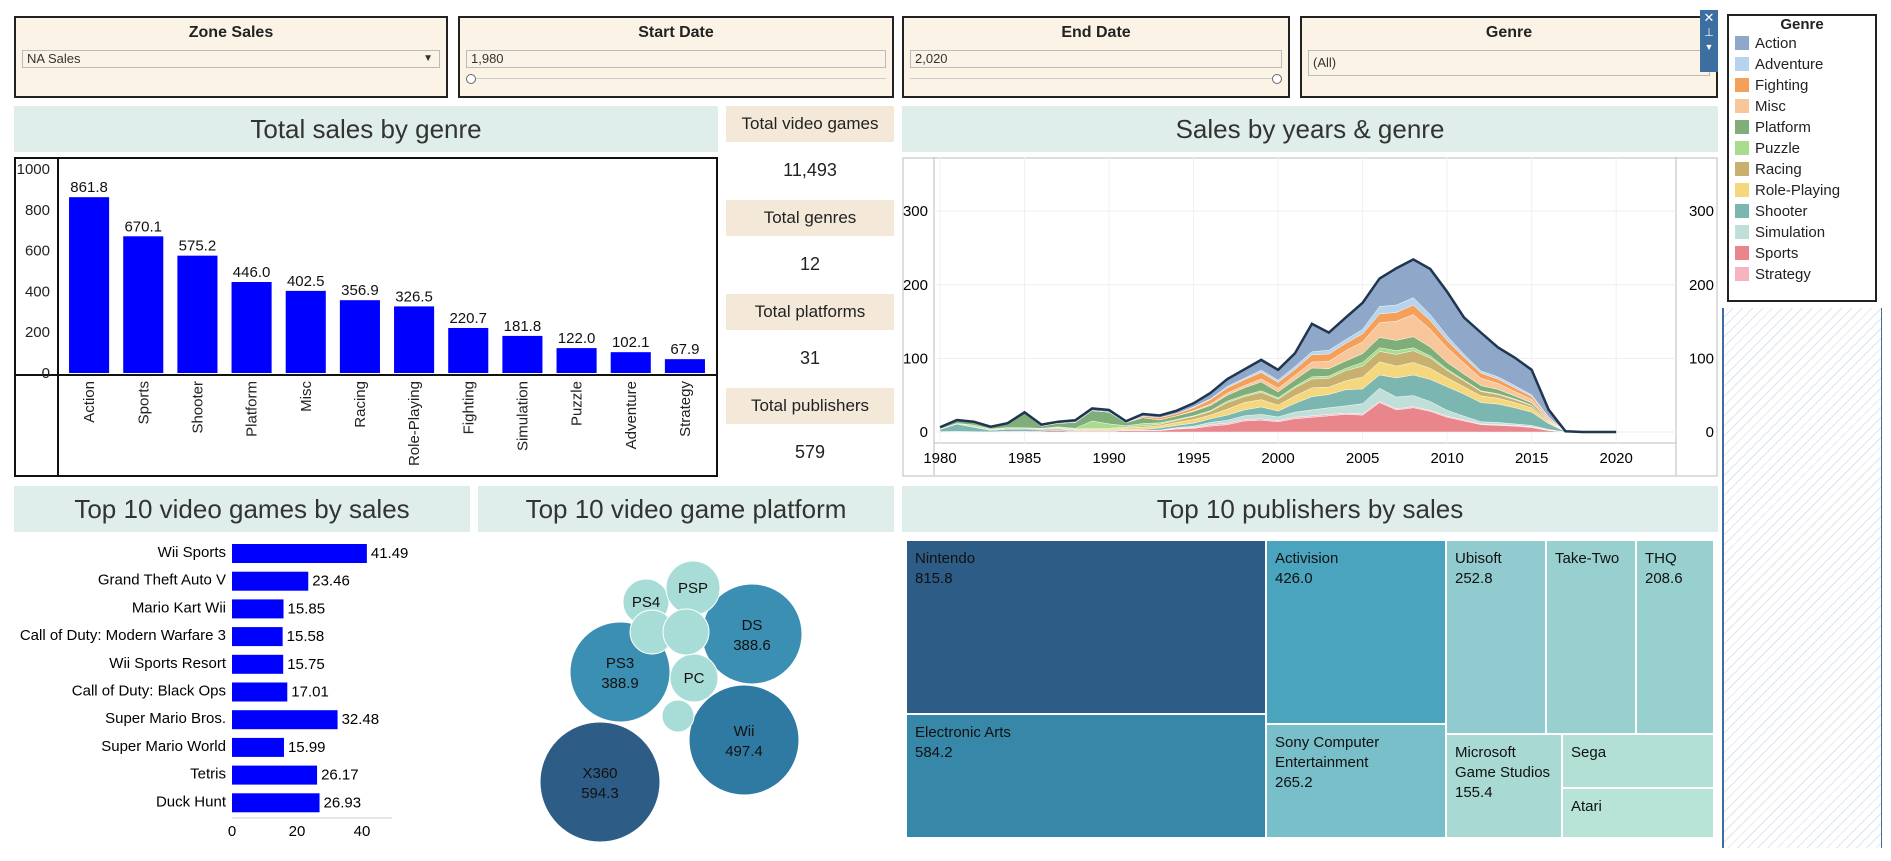 This screenshot has width=1891, height=861. Describe the element at coordinates (1096, 32) in the screenshot. I see `filter-title: End Date` at that location.